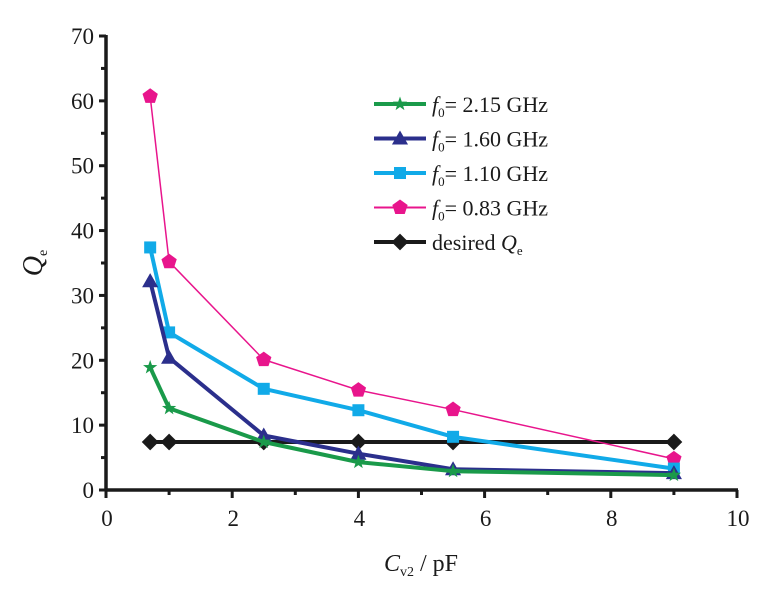 Image resolution: width=782 pixels, height=590 pixels. I want to click on y-tick-label: 50, so click(82, 166).